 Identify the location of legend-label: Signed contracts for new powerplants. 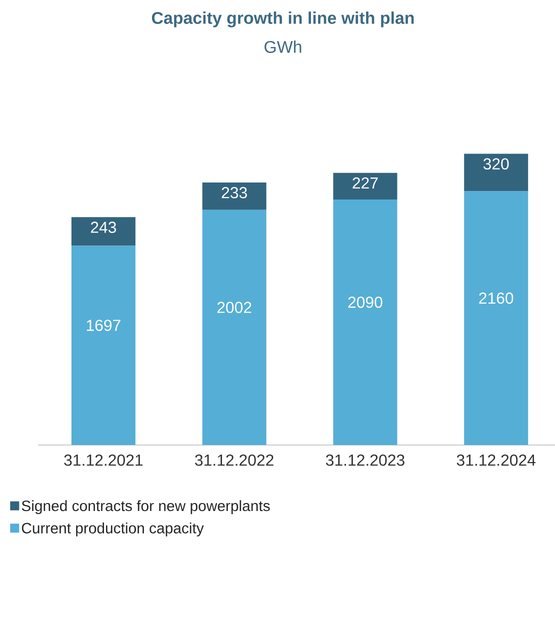
(146, 507).